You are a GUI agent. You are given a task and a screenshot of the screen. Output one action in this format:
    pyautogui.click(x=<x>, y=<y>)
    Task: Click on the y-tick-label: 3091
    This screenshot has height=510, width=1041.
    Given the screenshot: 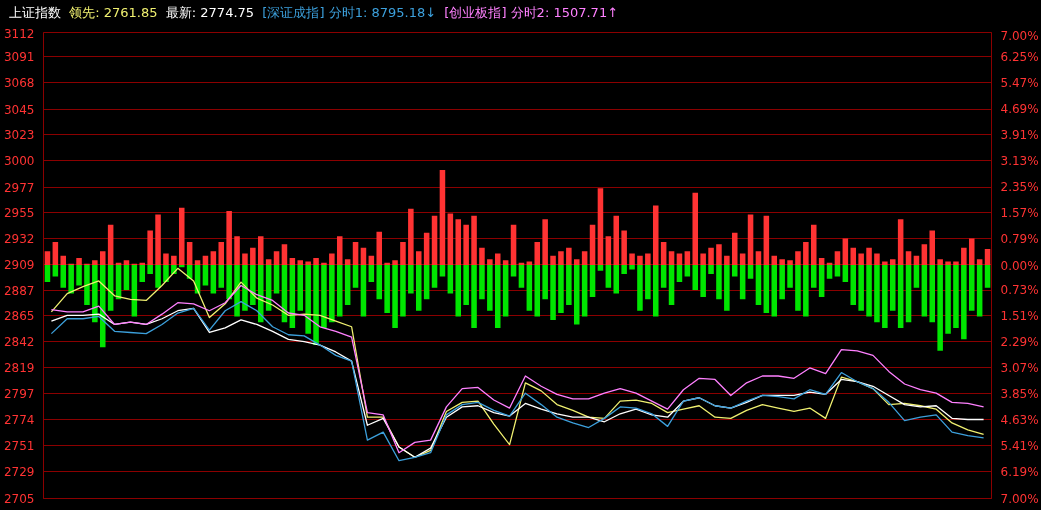 What is the action you would take?
    pyautogui.click(x=19, y=57)
    